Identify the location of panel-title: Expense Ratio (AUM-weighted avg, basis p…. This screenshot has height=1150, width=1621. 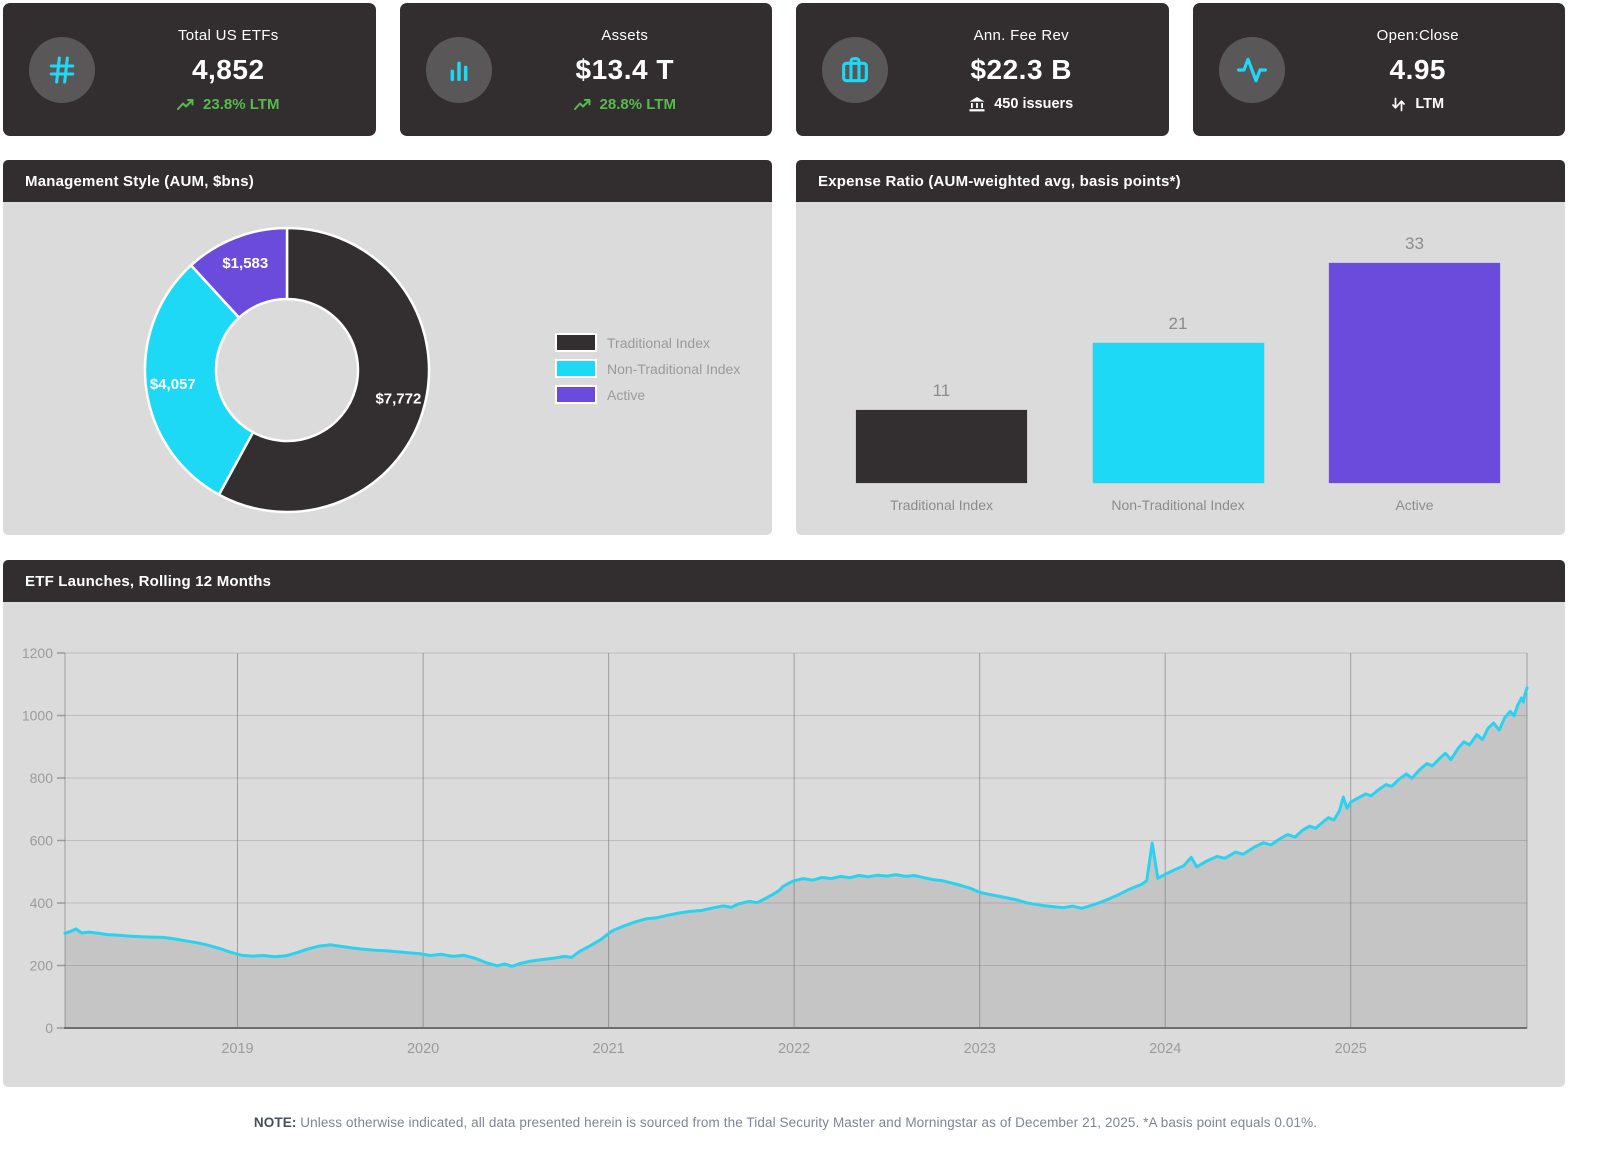
(1180, 181).